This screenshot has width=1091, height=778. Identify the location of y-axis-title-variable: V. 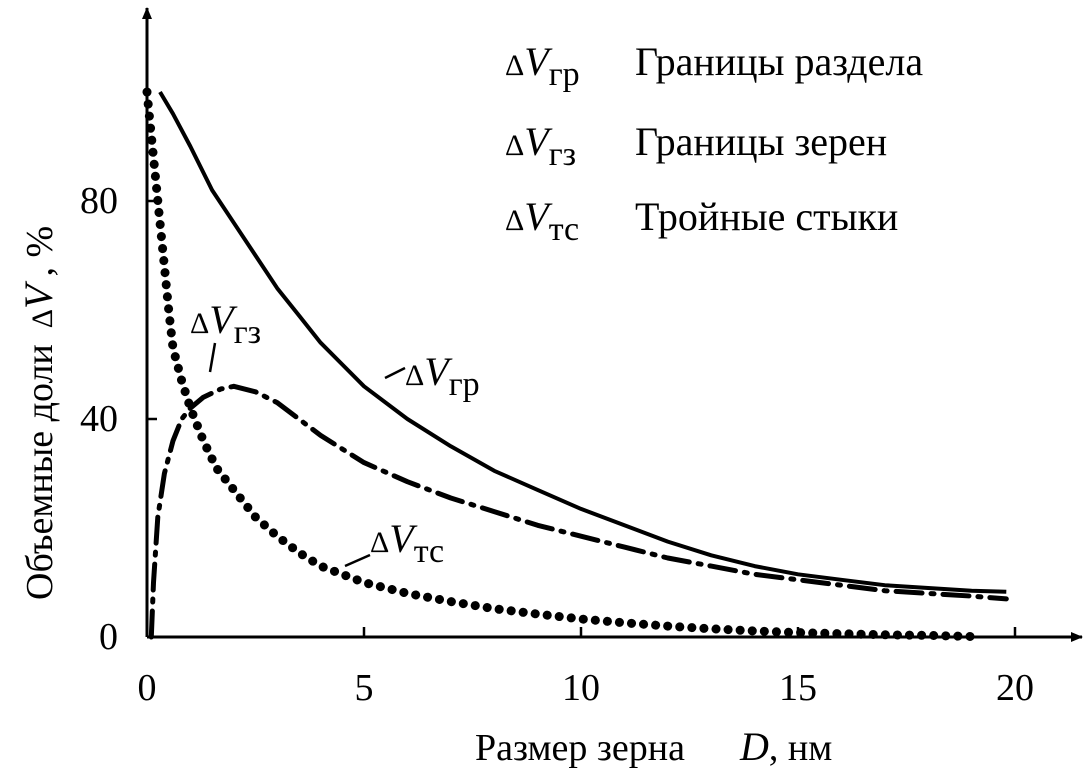
(38, 294).